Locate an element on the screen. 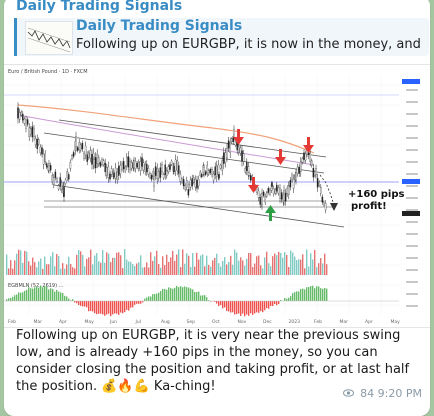  views-icon is located at coordinates (348, 393).